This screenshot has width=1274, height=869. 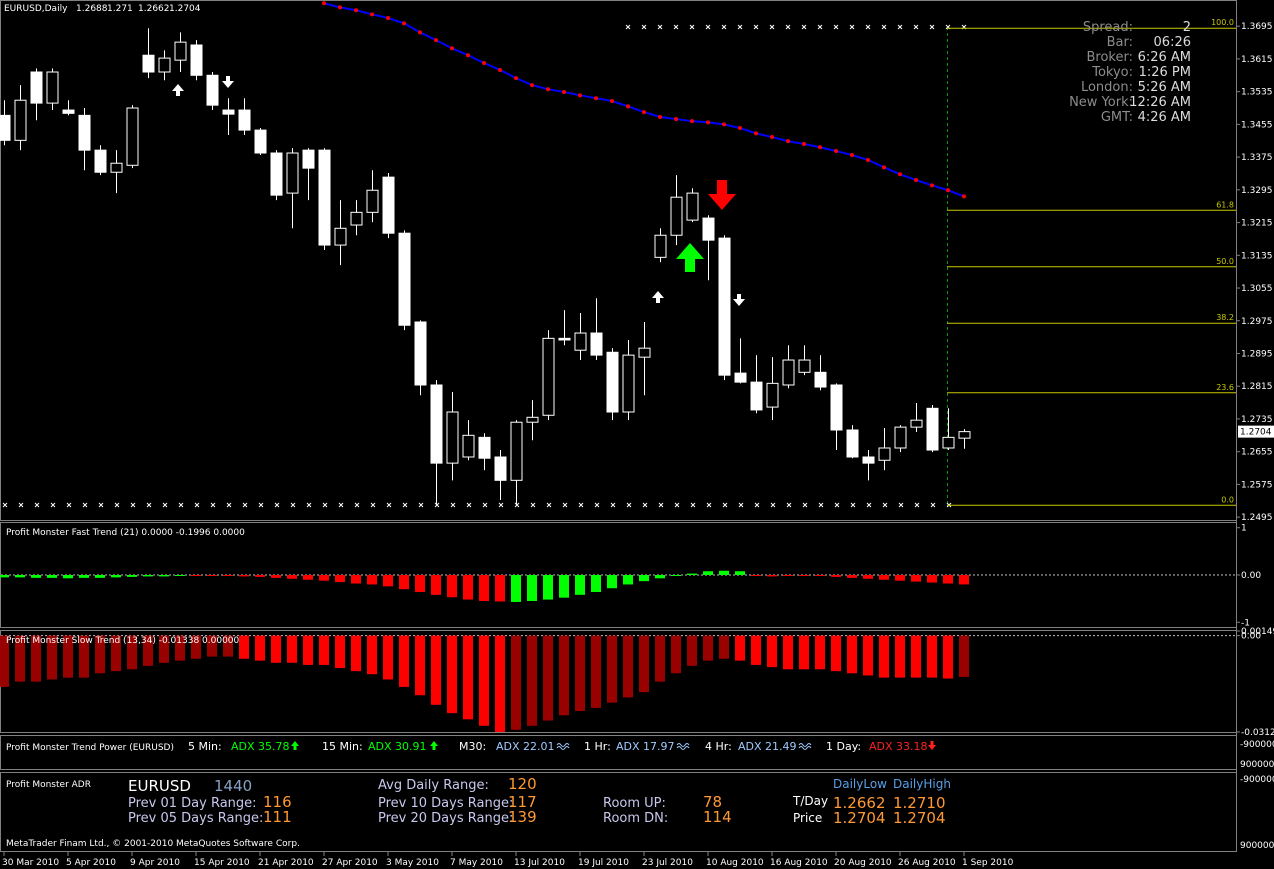 I want to click on x-tick-label: 5 Apr 2010, so click(x=91, y=863).